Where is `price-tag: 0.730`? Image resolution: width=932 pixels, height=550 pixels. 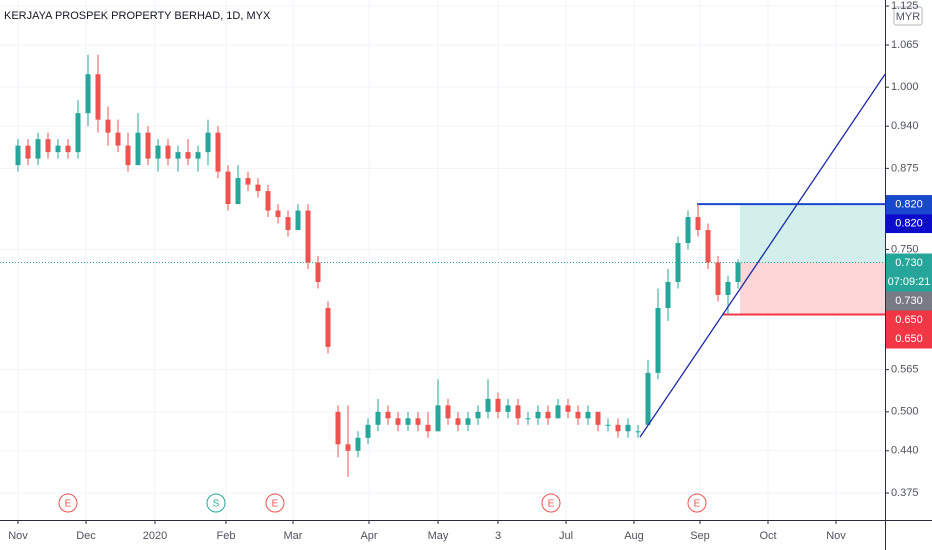
price-tag: 0.730 is located at coordinates (909, 263).